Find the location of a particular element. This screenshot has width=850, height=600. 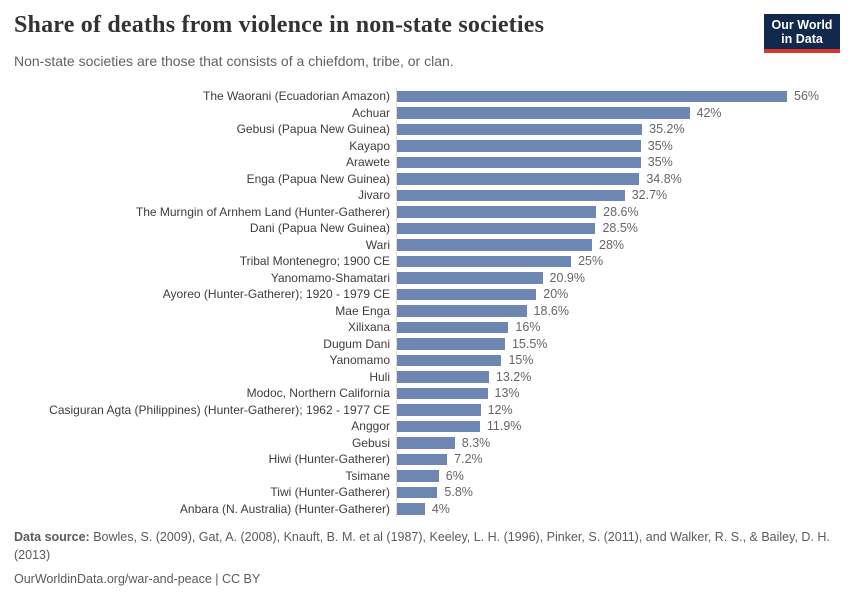

bar-row: Arawete 35% is located at coordinates (425, 162).